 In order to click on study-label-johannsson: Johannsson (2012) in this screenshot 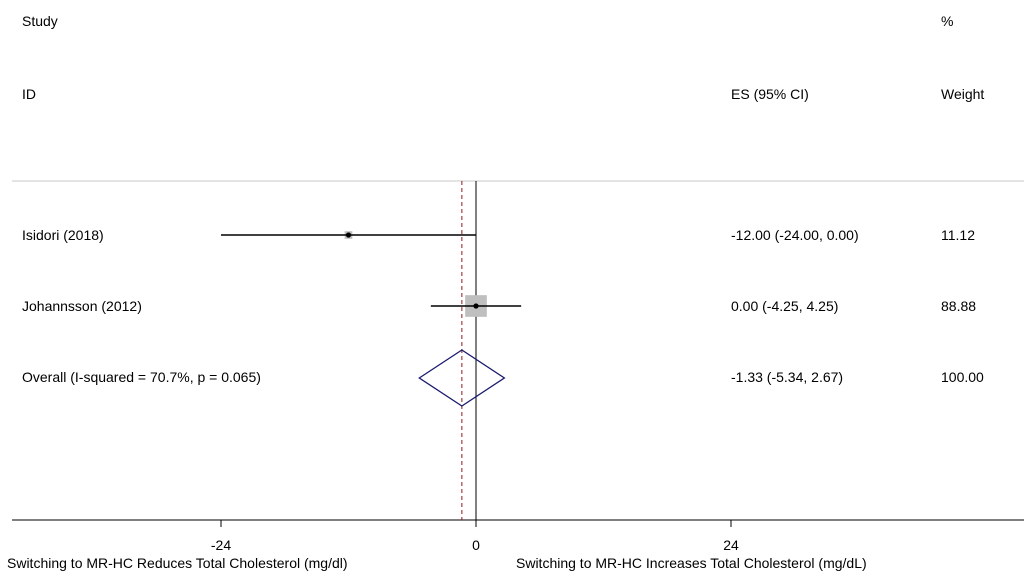, I will do `click(82, 306)`.